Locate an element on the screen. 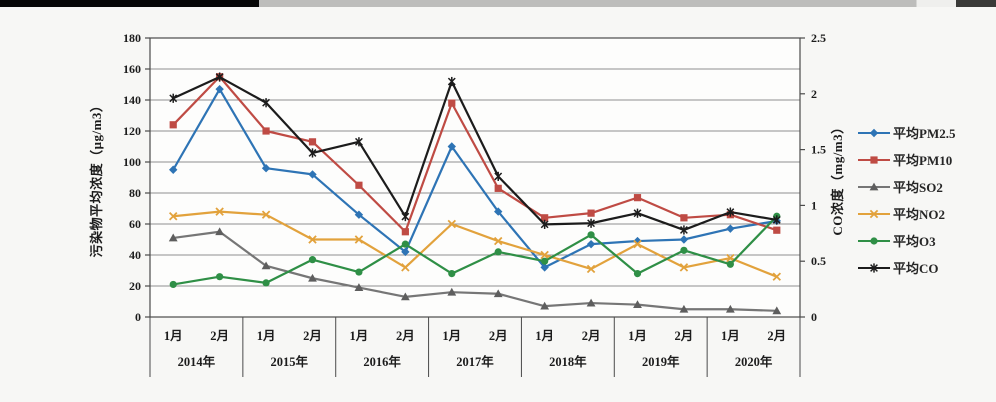 The height and width of the screenshot is (402, 996). legend-item-pm10: 平均PM10 is located at coordinates (906, 159).